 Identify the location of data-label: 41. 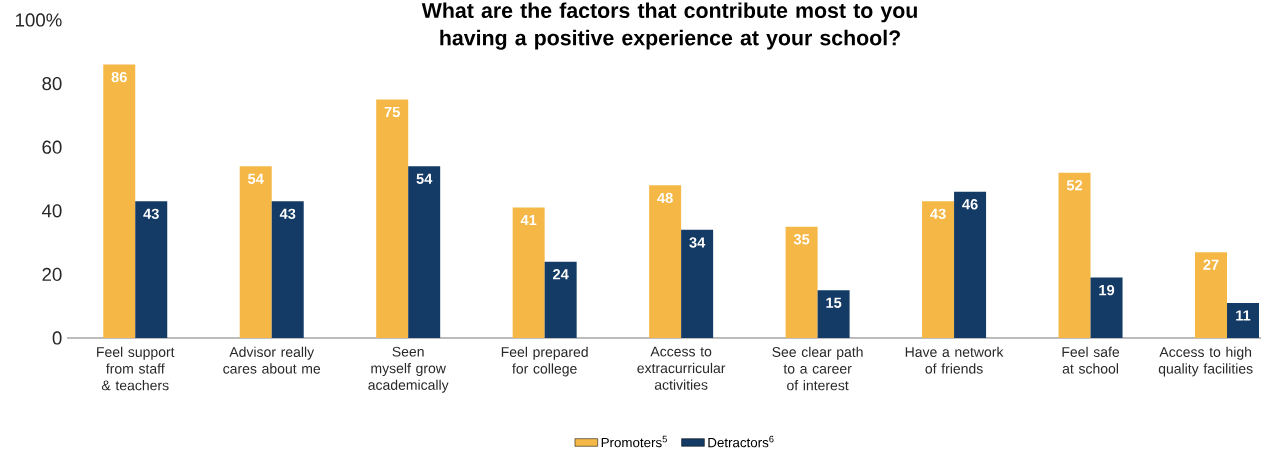
(528, 220).